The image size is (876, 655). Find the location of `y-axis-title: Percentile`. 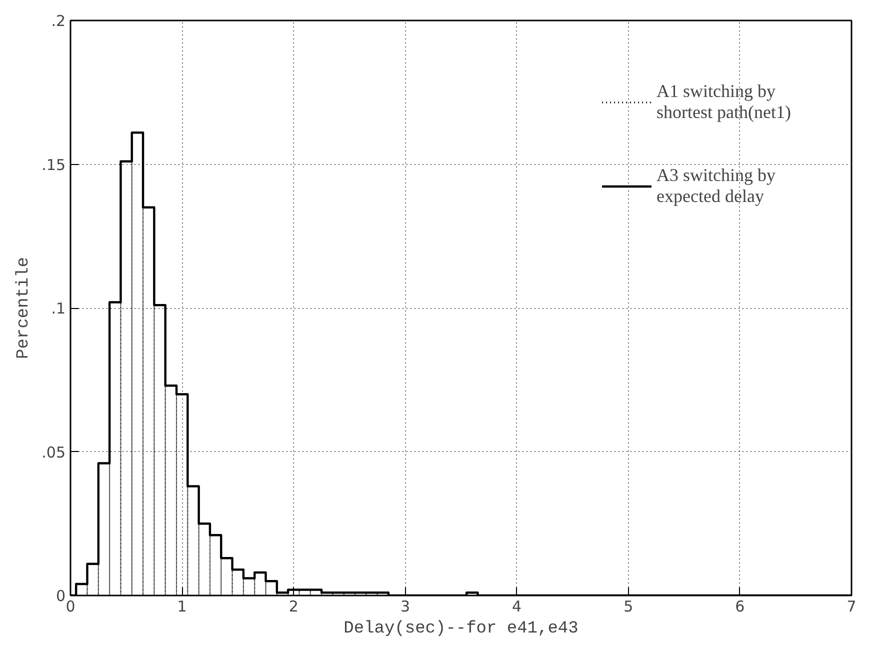

y-axis-title: Percentile is located at coordinates (24, 308).